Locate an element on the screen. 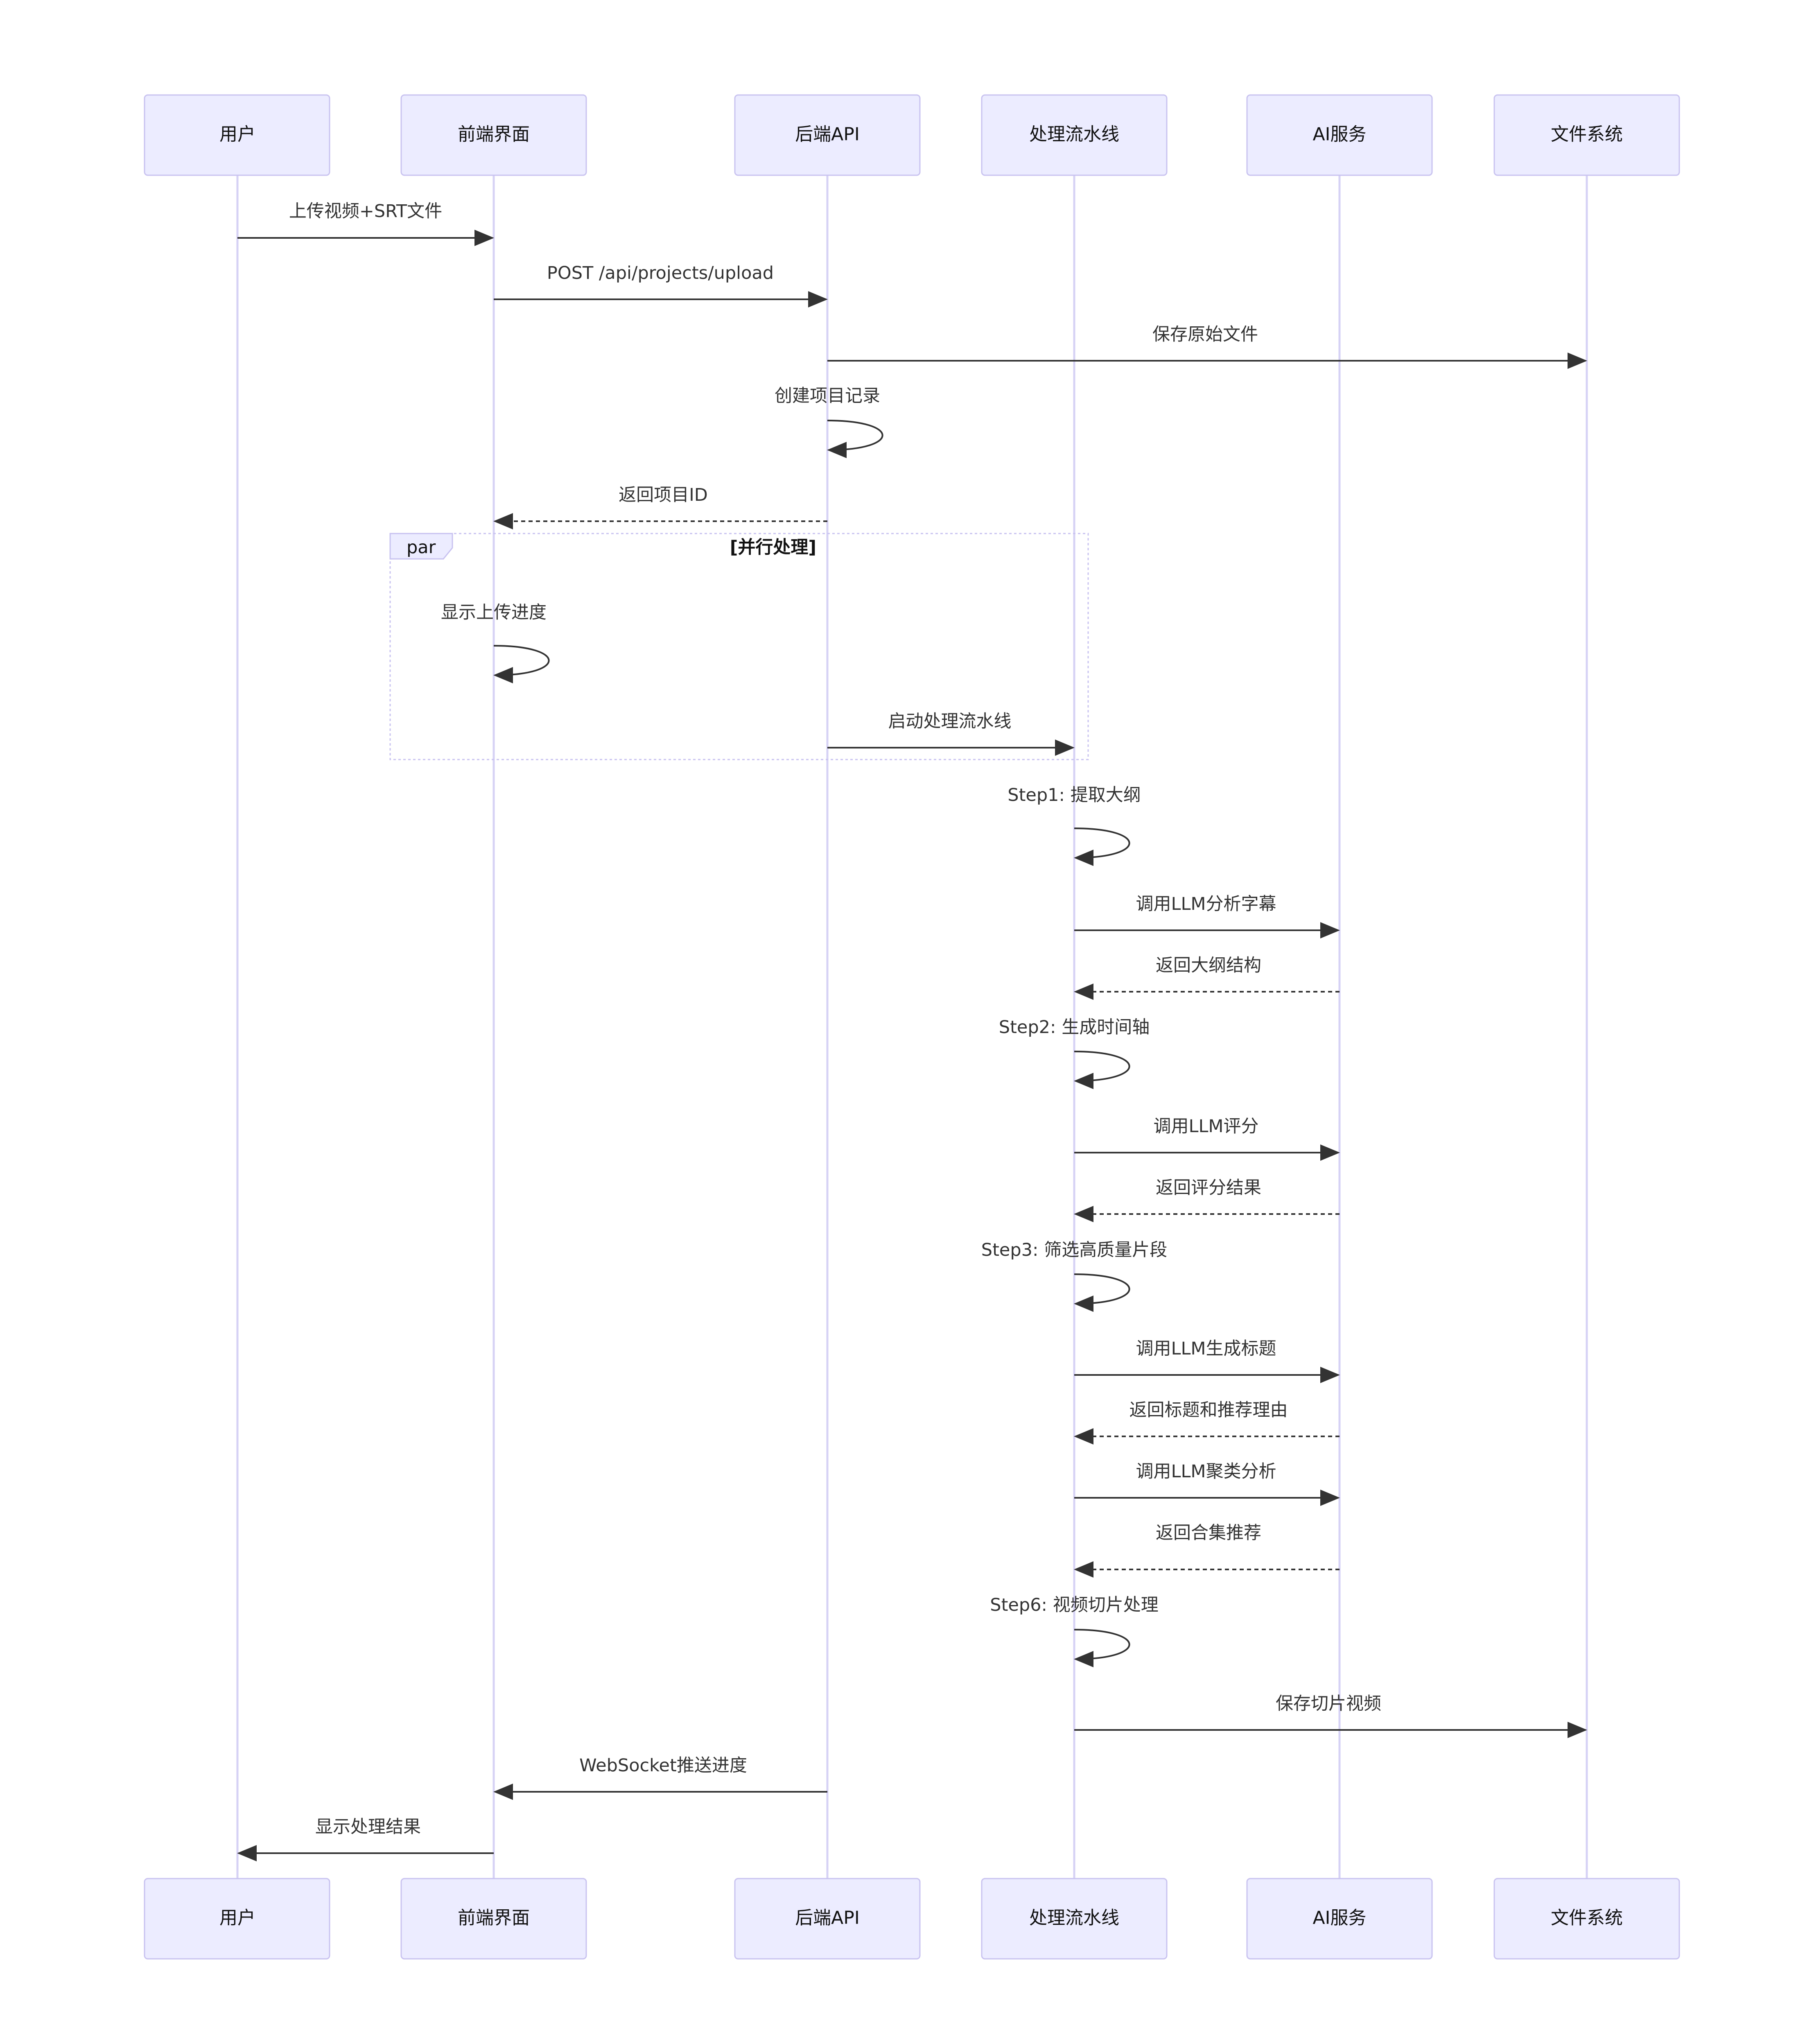 The image size is (1814, 2044). actor-pipeline-top: 处理流水线 is located at coordinates (1074, 135).